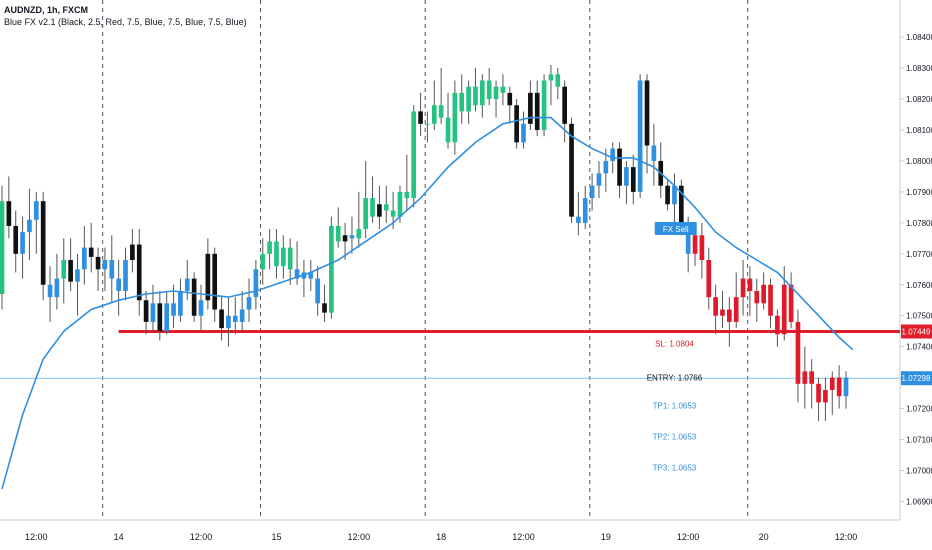 The width and height of the screenshot is (932, 550). I want to click on x-tick-label: 15, so click(276, 537).